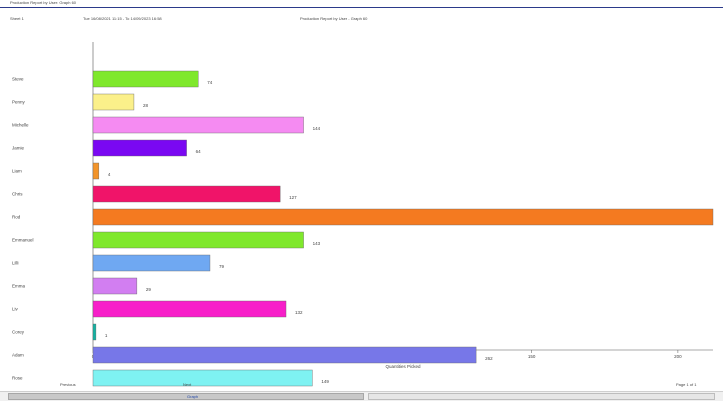  What do you see at coordinates (199, 151) in the screenshot?
I see `value-label: 64` at bounding box center [199, 151].